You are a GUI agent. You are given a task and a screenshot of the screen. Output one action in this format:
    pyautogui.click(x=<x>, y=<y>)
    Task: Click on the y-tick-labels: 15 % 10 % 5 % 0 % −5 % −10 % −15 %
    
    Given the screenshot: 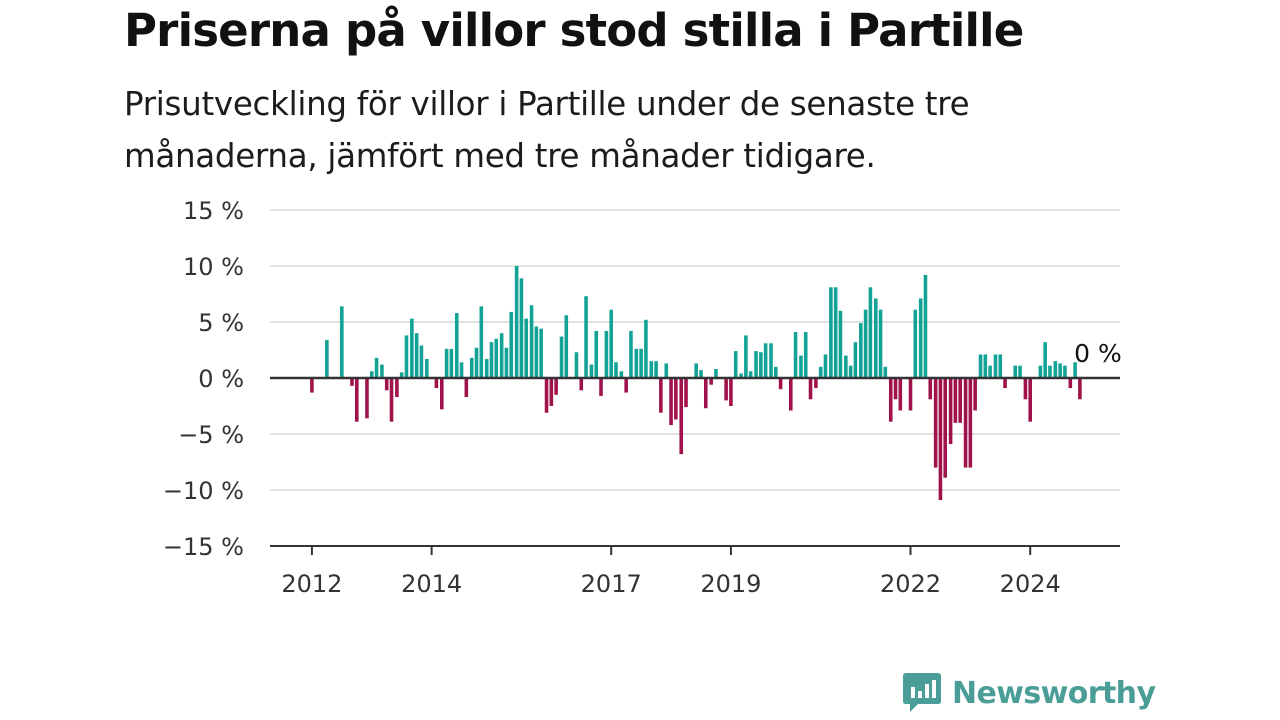 What is the action you would take?
    pyautogui.click(x=203, y=379)
    